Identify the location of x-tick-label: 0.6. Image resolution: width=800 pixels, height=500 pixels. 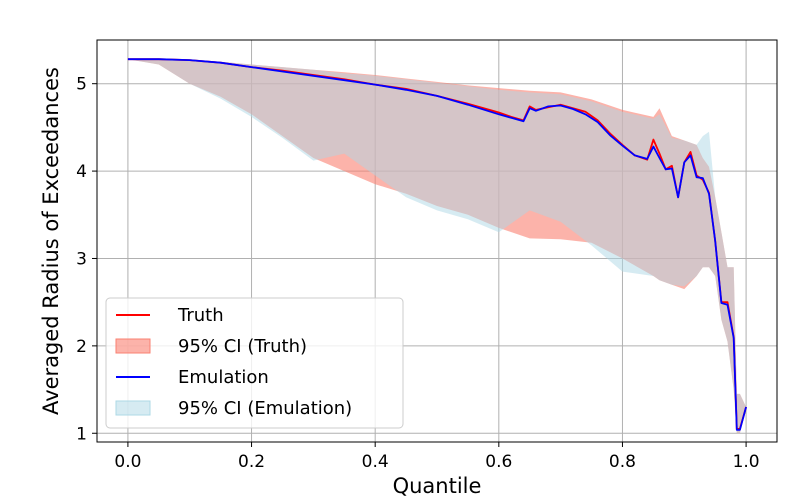
(498, 462).